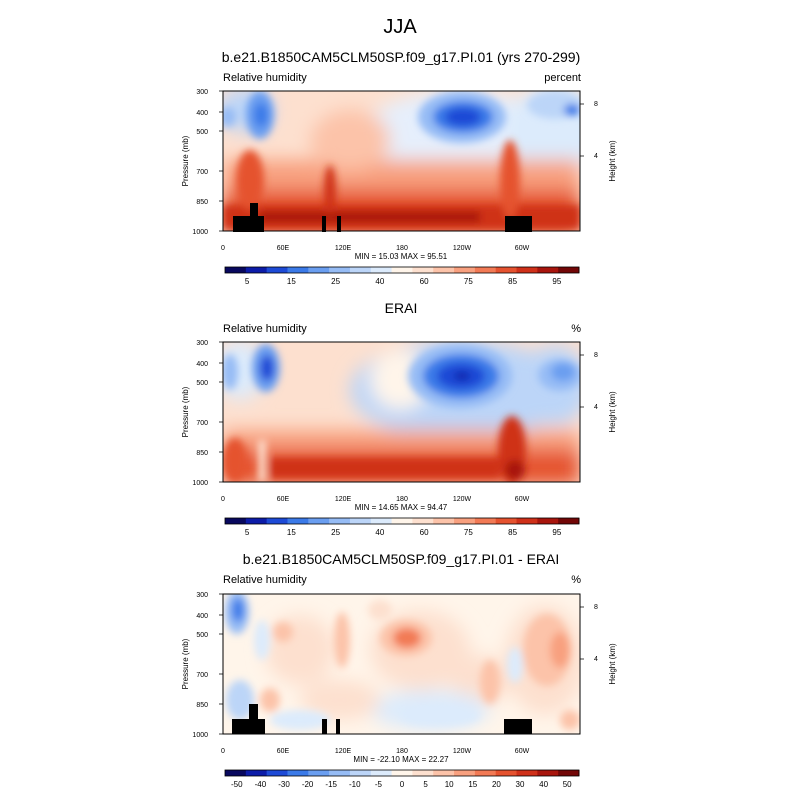  What do you see at coordinates (237, 784) in the screenshot?
I see `colorbar-label: -50` at bounding box center [237, 784].